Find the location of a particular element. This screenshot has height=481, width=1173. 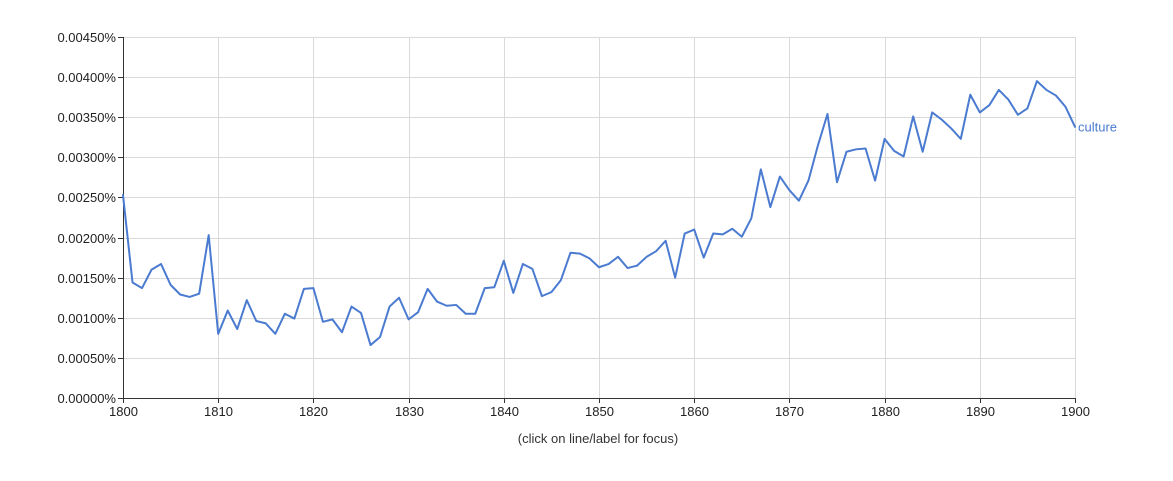

x-tick-label: 1850 is located at coordinates (599, 411).